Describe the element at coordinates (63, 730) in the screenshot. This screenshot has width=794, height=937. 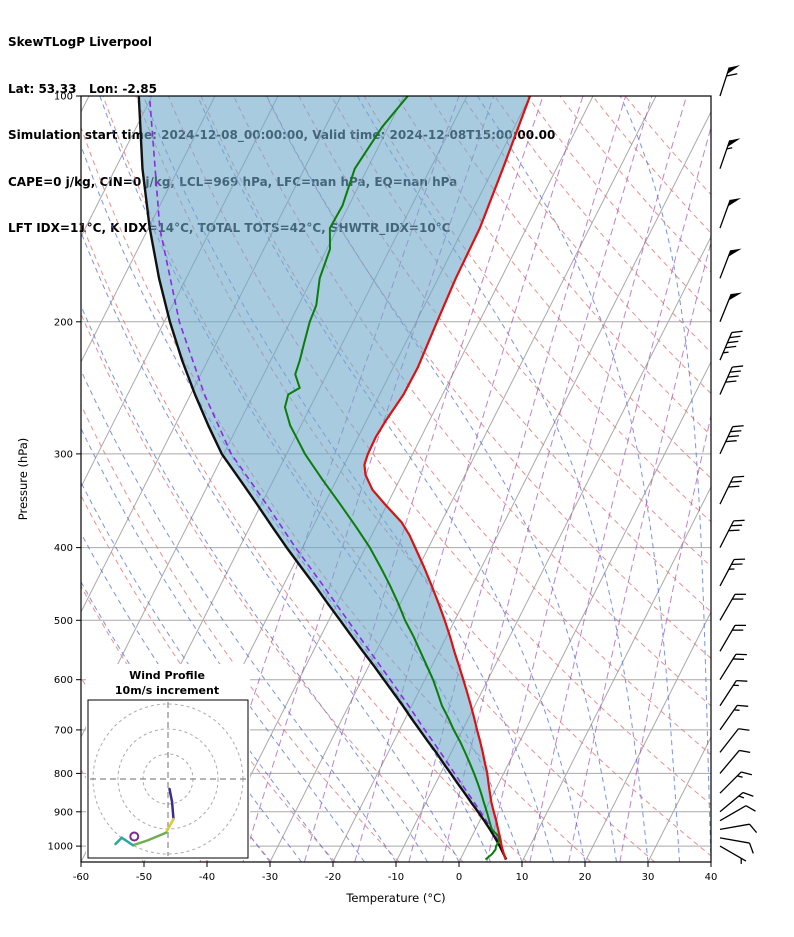
I see `y-tick-label: 700` at that location.